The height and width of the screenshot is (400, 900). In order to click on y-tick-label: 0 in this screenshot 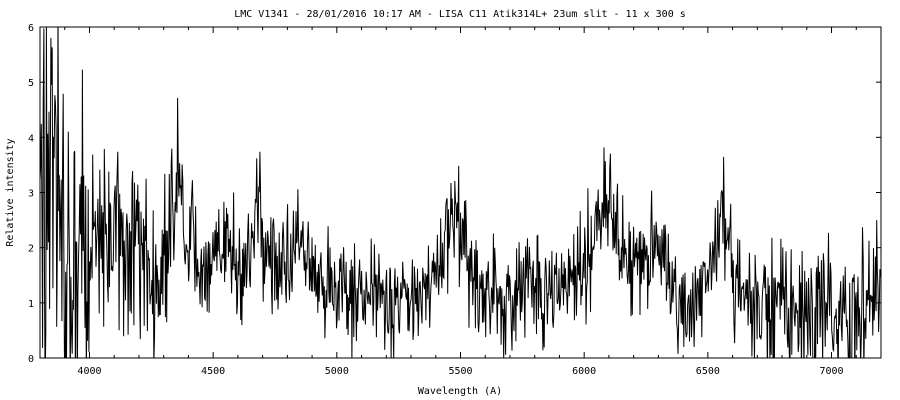, I will do `click(31, 359)`.